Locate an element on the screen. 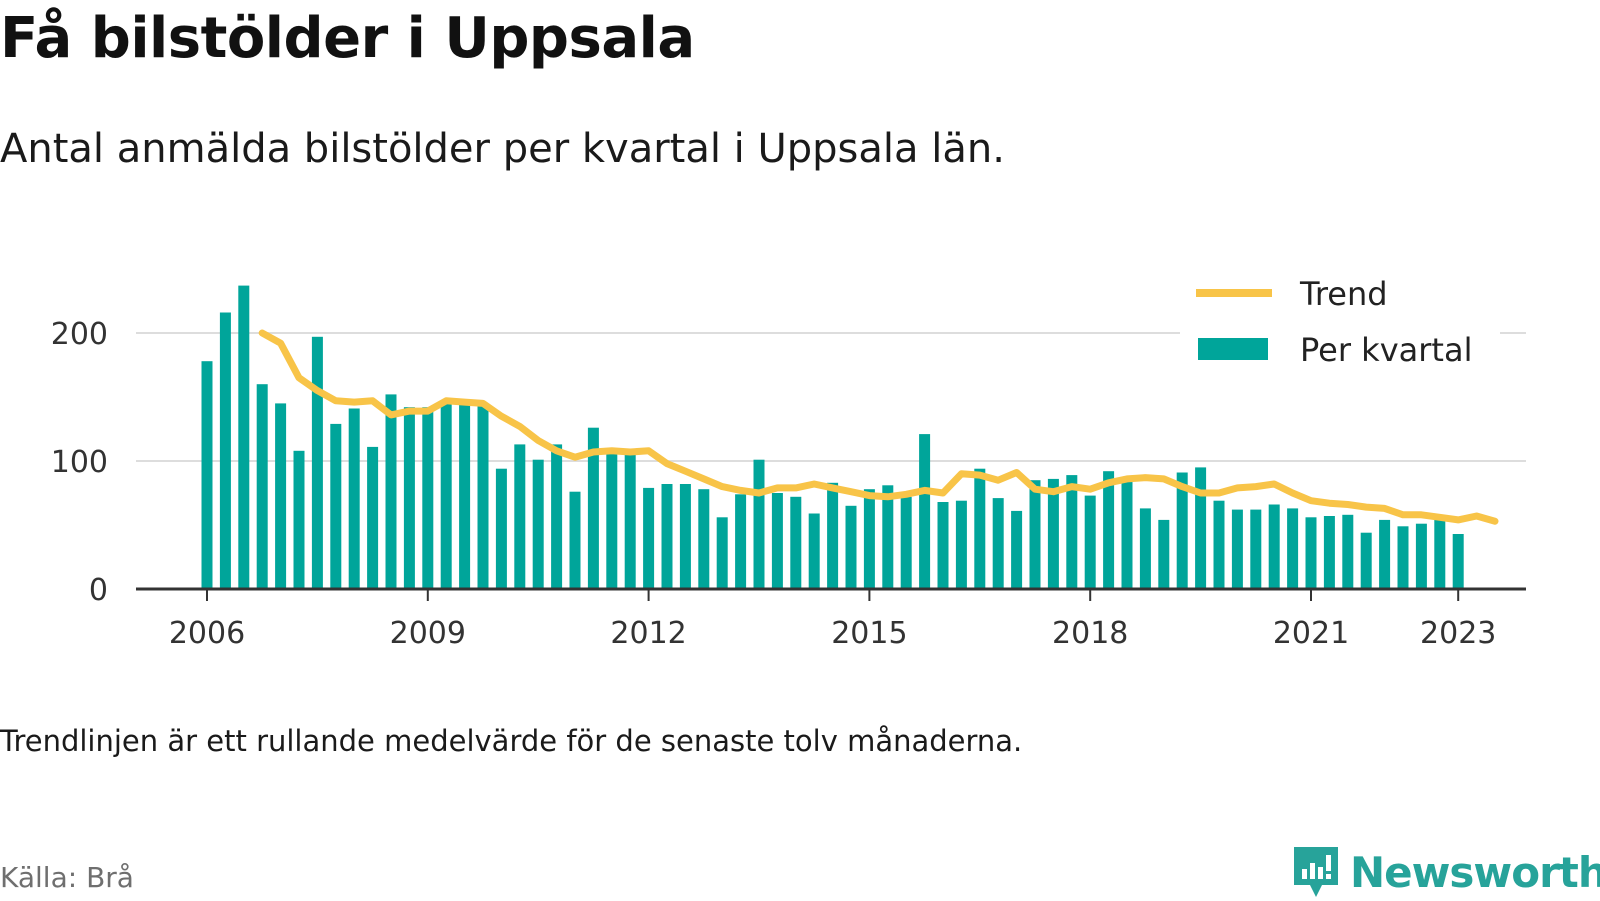  x-tick-label: 2018 is located at coordinates (1090, 633).